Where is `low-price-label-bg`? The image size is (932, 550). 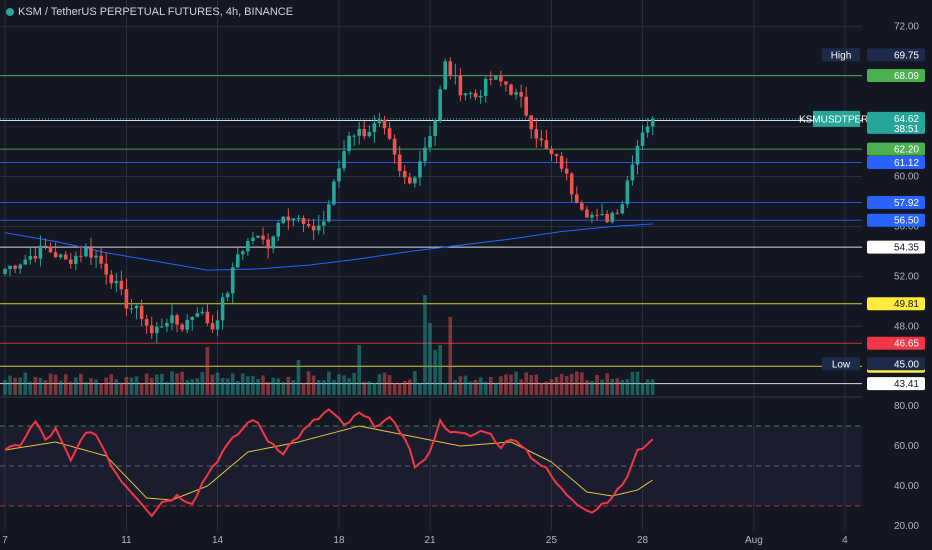 low-price-label-bg is located at coordinates (896, 364).